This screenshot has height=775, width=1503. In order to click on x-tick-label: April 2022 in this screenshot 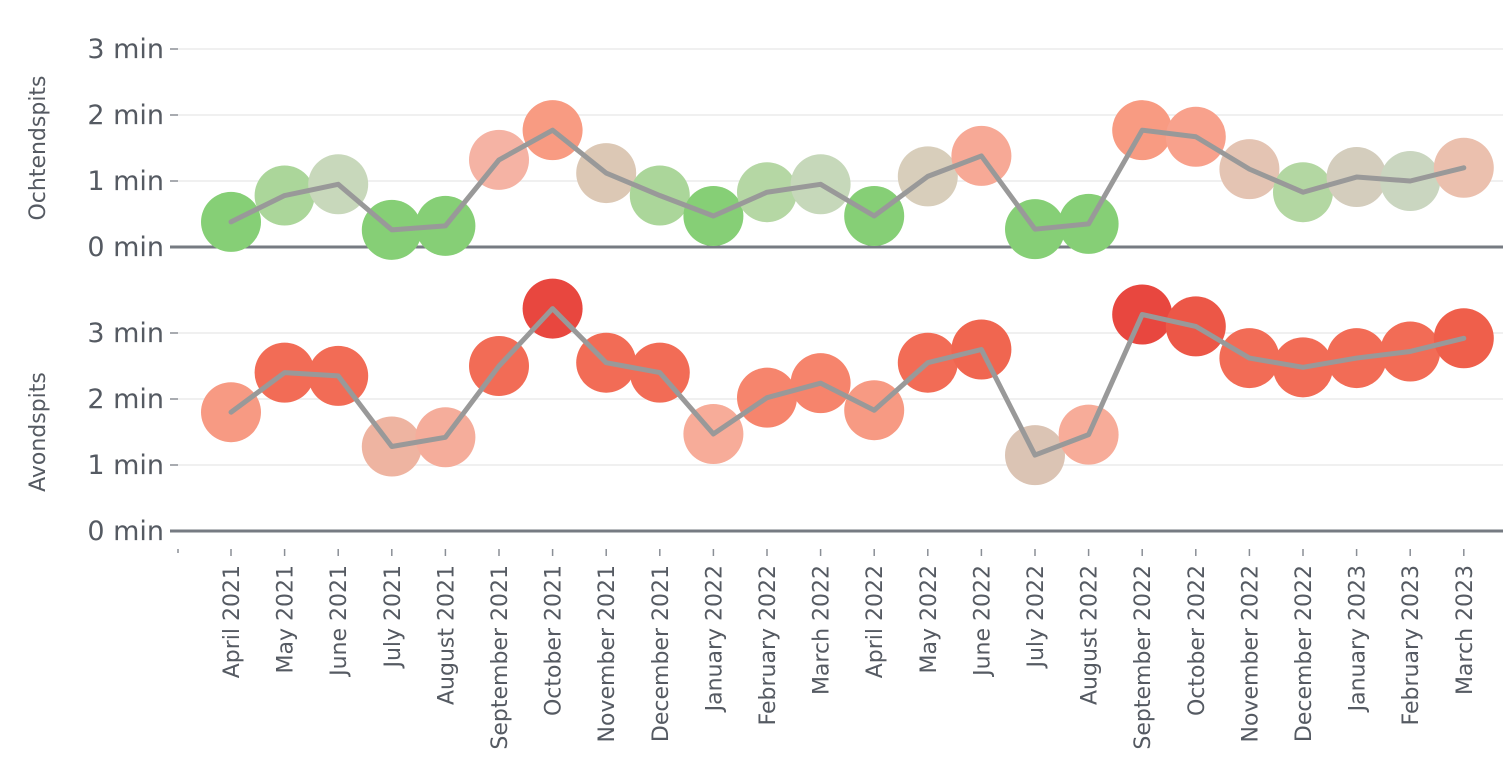, I will do `click(875, 621)`.